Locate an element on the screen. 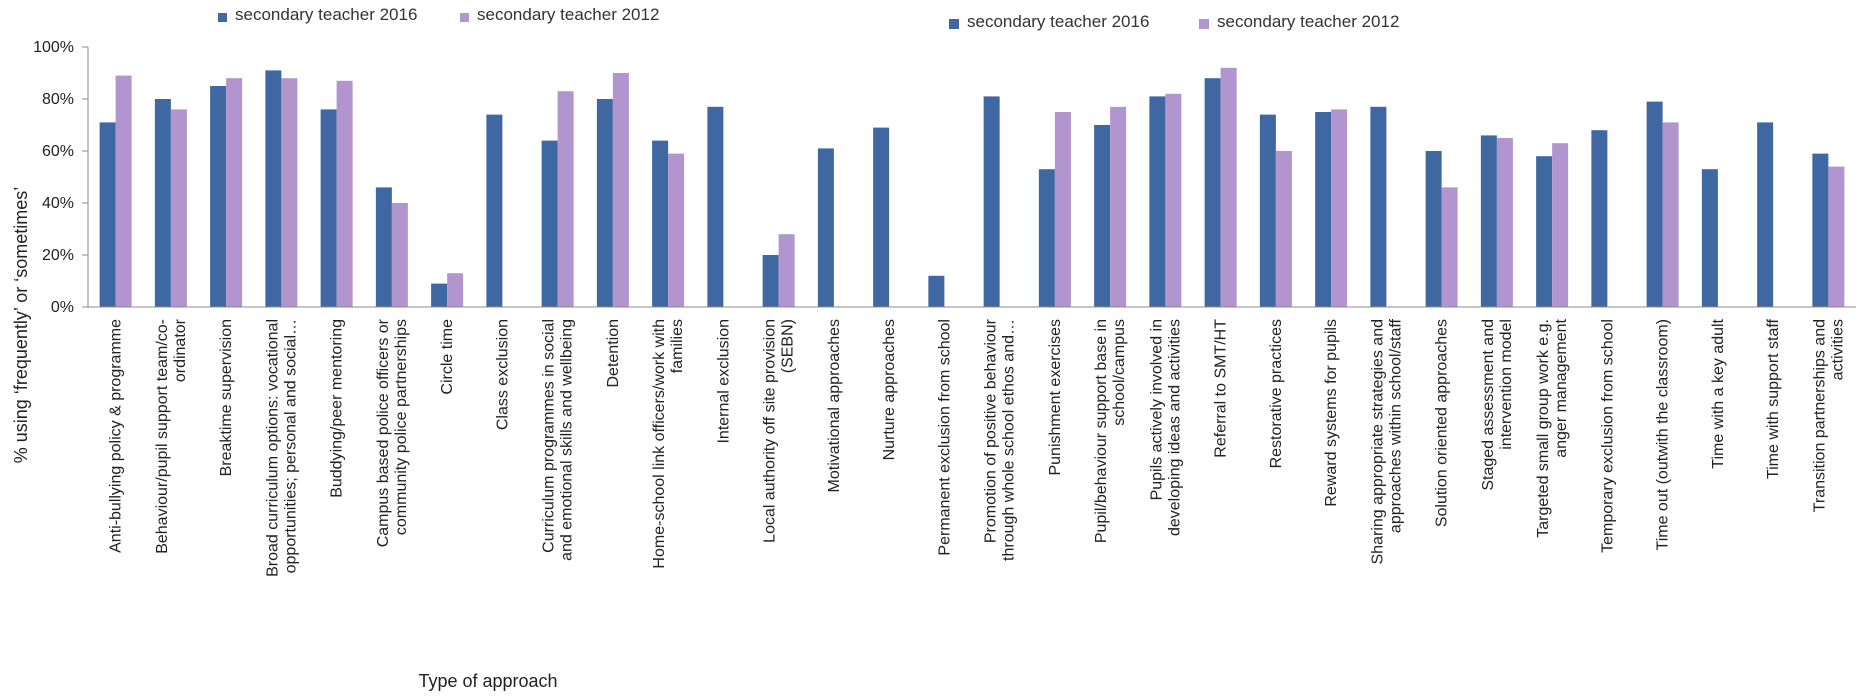  category-label-line: Detention is located at coordinates (613, 353).